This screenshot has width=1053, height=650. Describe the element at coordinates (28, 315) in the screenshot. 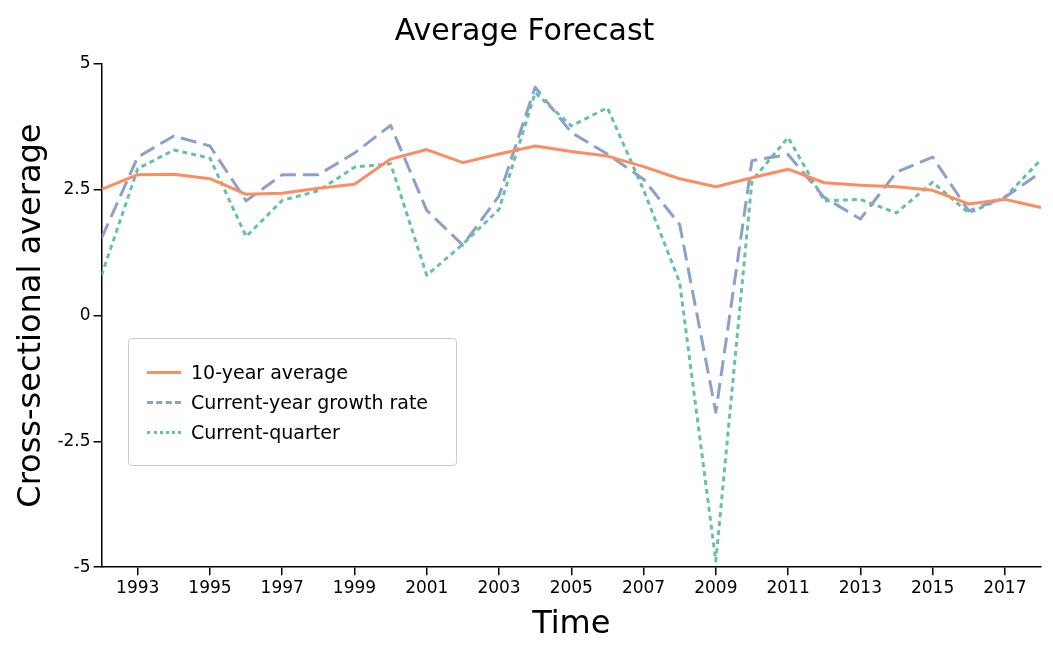

I see `y-axis-title: Cross-sectional average` at that location.